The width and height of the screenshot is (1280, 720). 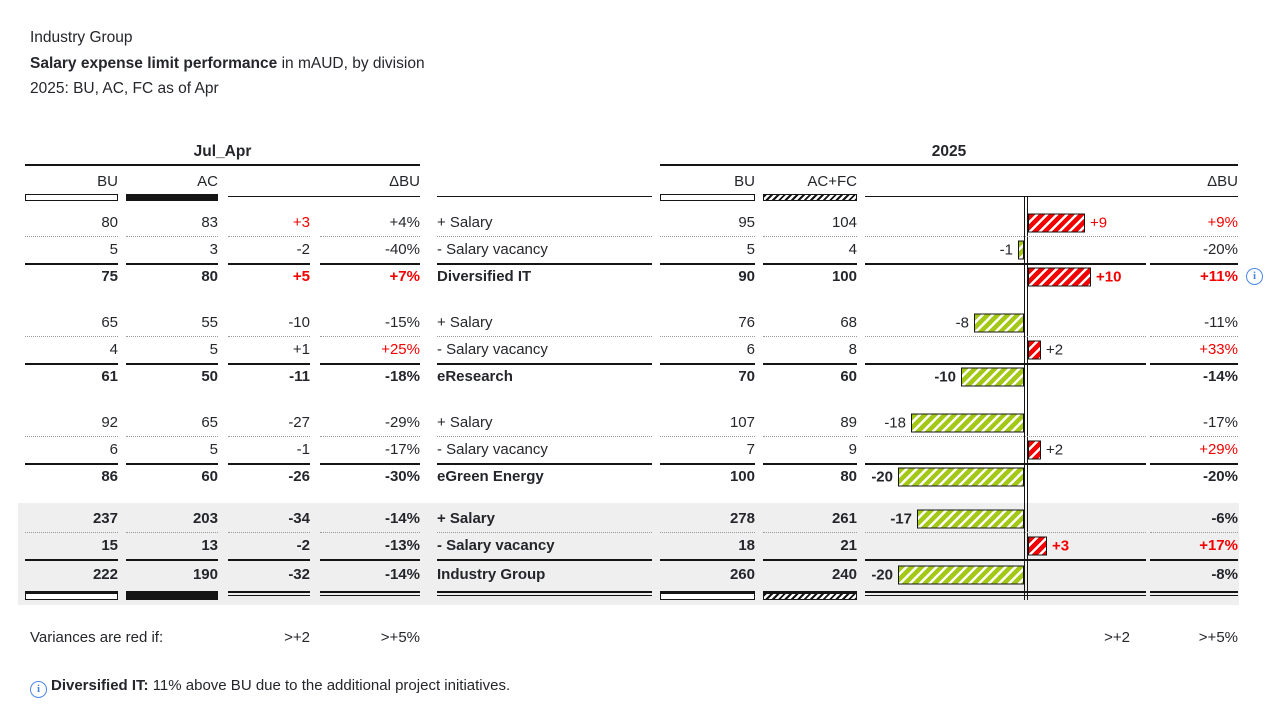 I want to click on bar-value-label: -18, so click(x=895, y=422).